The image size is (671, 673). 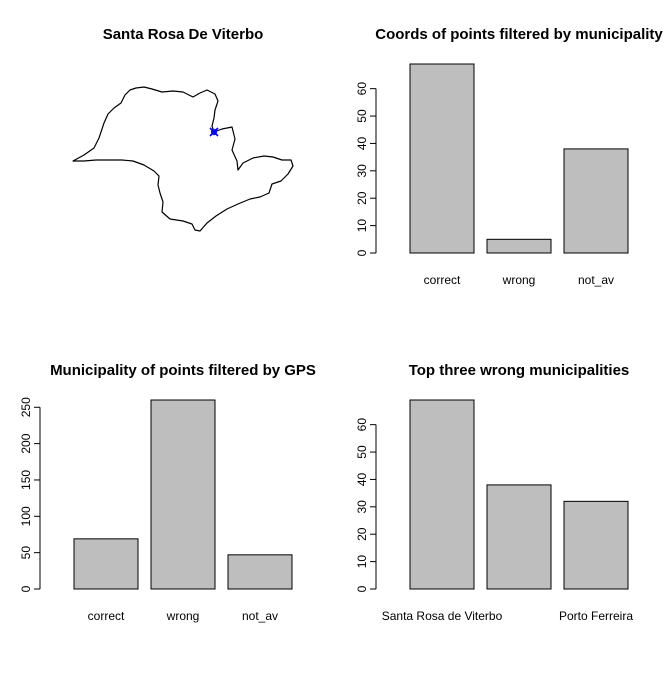 What do you see at coordinates (183, 370) in the screenshot?
I see `chart-title: Municipality of points filtered by GPS` at bounding box center [183, 370].